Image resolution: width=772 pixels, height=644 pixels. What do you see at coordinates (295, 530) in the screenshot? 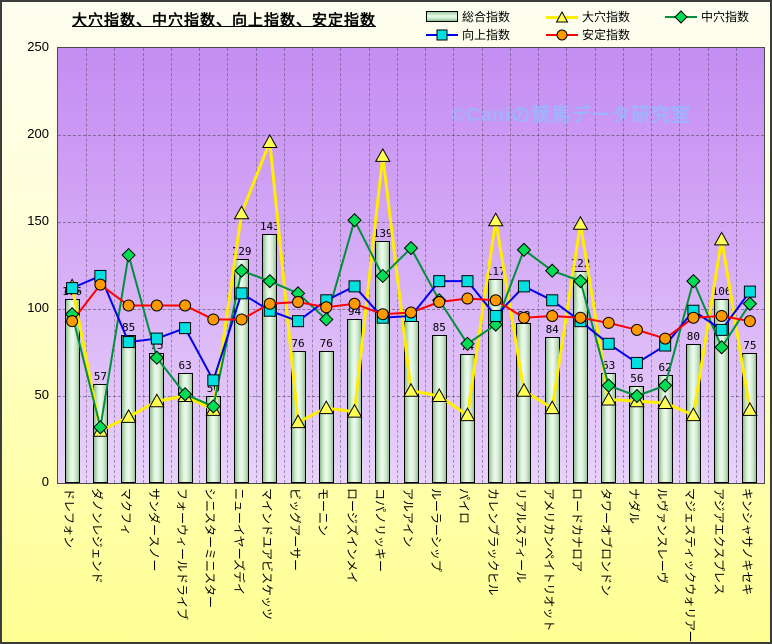
I see `x-axis-label: ビッグアーサー` at bounding box center [295, 530].